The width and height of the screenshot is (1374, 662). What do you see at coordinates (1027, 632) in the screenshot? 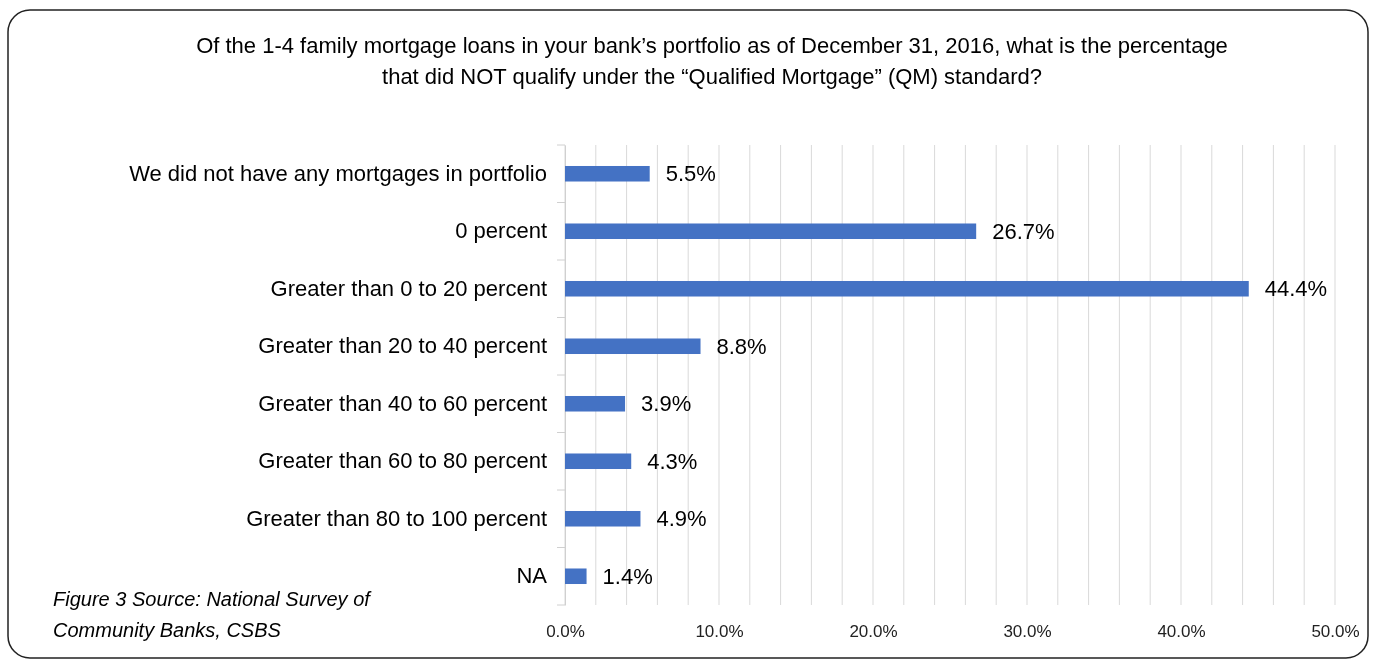
I see `x-tick-label: 30.0%` at bounding box center [1027, 632].